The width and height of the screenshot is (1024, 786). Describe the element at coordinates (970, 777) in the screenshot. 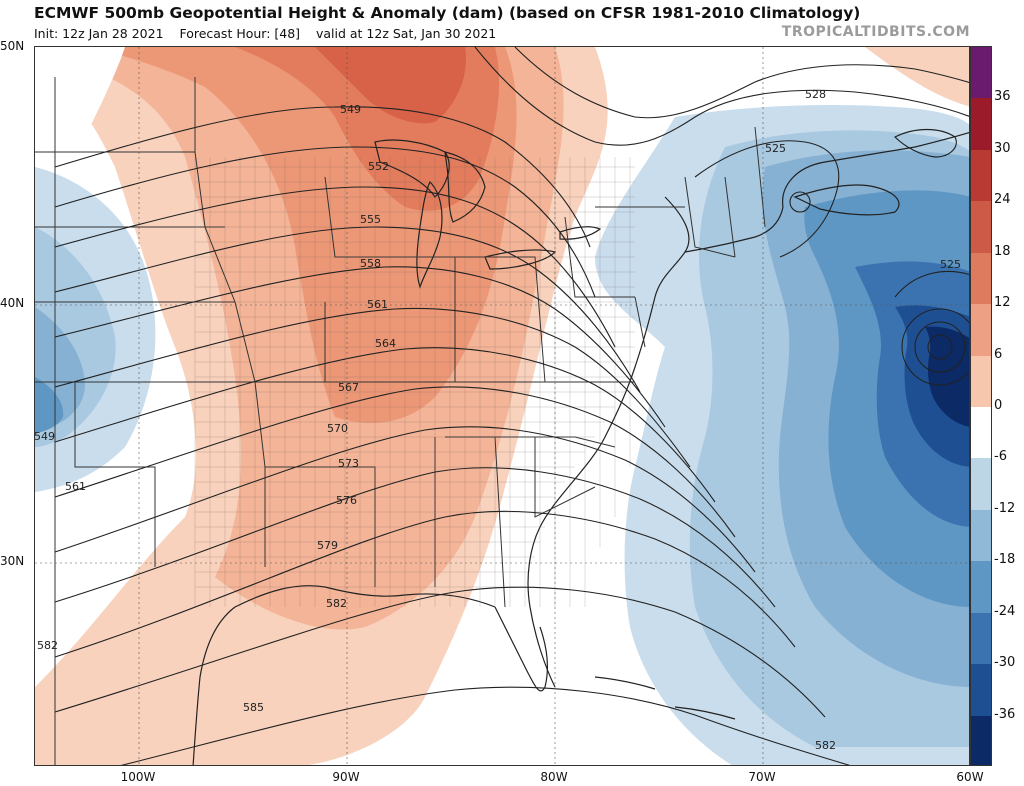

I see `lon-label-60w: 60W` at that location.